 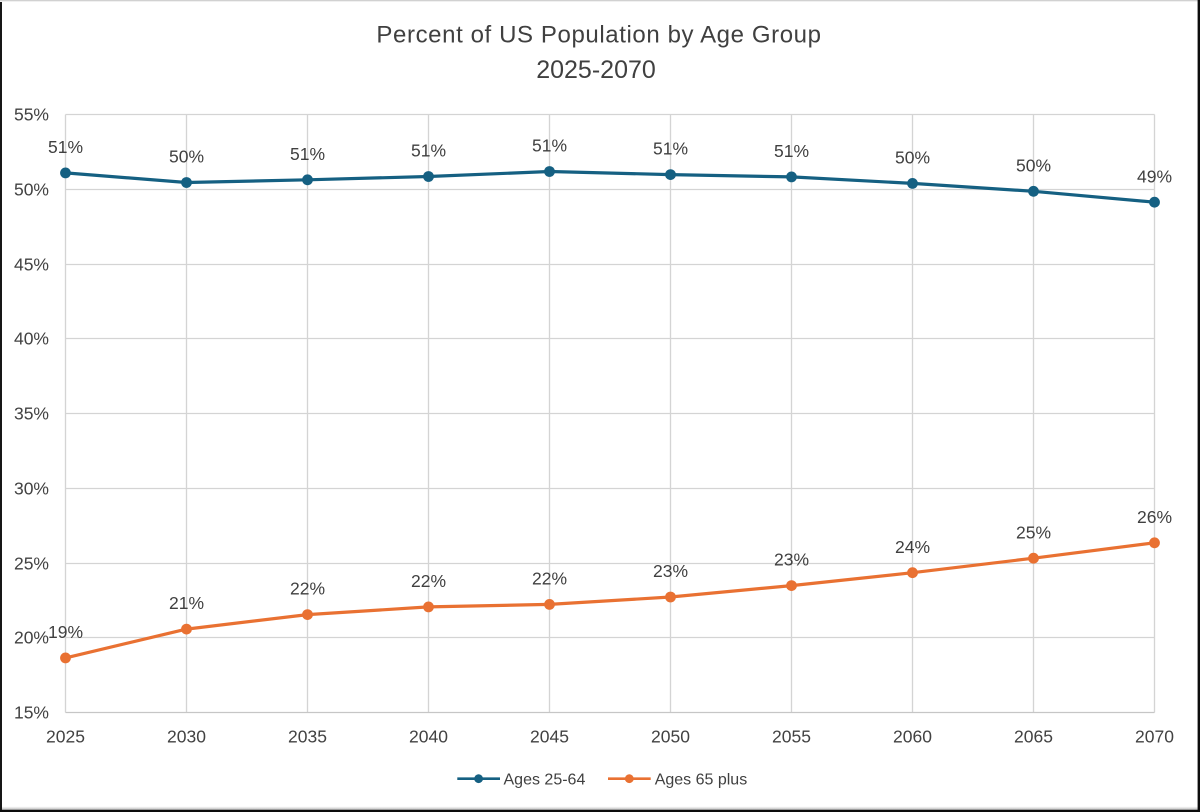 I want to click on svg-text: 35%, so click(x=31, y=414).